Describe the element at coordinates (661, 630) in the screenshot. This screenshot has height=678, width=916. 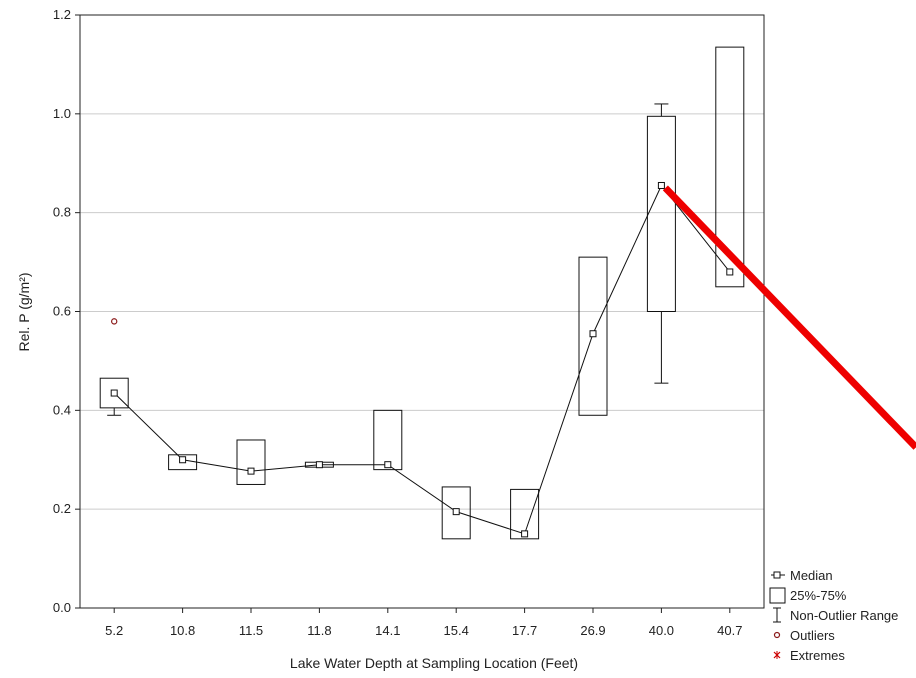
I see `x-tick-label: 40.0` at that location.